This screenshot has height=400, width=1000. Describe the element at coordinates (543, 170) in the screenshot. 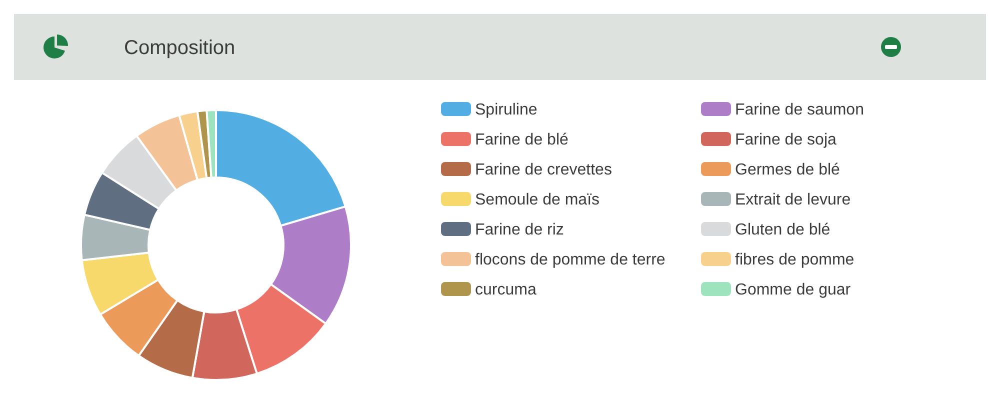

I see `legend-label: Farine de crevettes` at that location.